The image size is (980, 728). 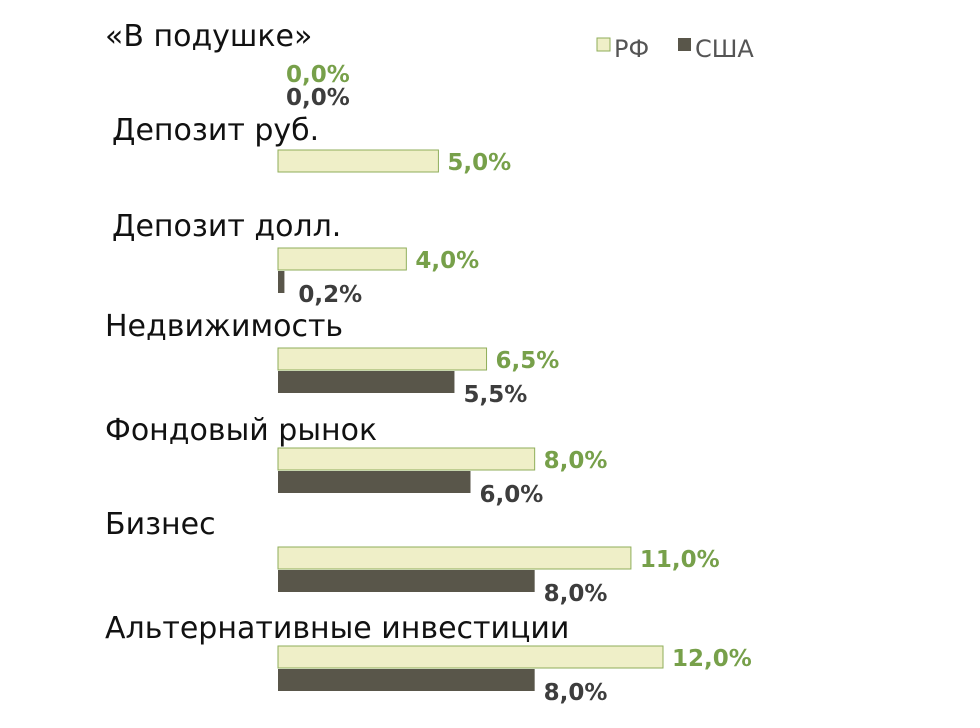 What do you see at coordinates (603, 44) in the screenshot?
I see `legend-swatch-rf` at bounding box center [603, 44].